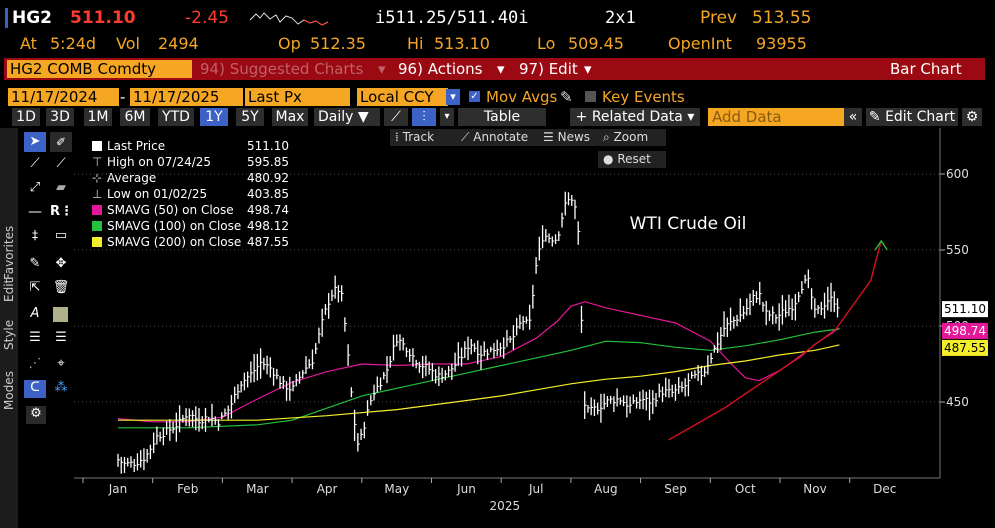 The image size is (995, 528). What do you see at coordinates (35, 142) in the screenshot?
I see `cursor-icon: ➤` at bounding box center [35, 142].